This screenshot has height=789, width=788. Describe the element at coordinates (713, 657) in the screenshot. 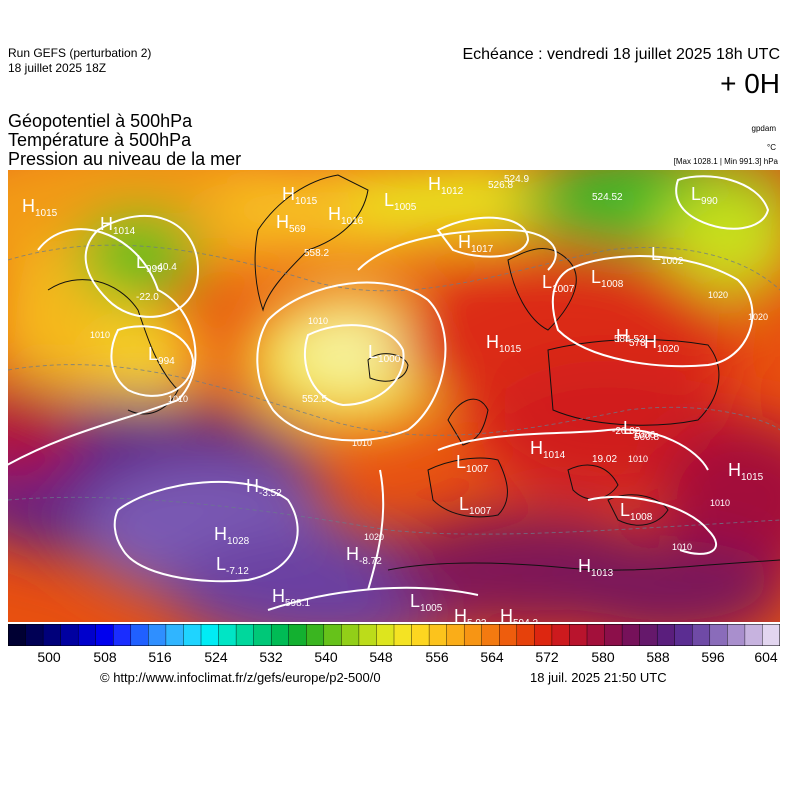

I see `colorbar-tick-label: 596` at that location.